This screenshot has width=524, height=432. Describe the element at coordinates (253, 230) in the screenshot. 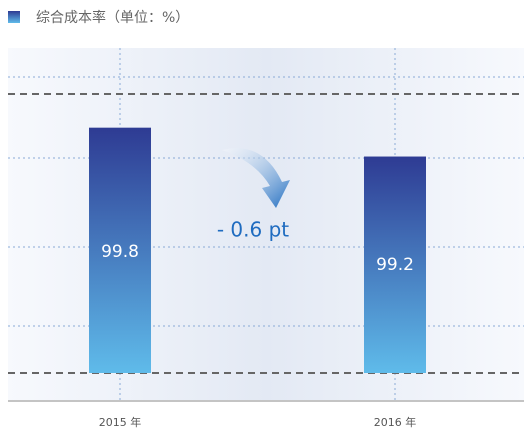

I see `annotation: - 0.6 pt` at that location.